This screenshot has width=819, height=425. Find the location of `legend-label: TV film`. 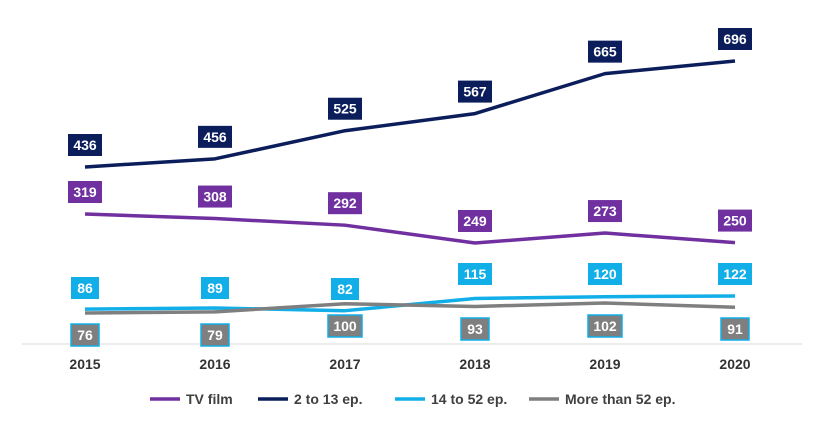

legend-label: TV film is located at coordinates (209, 399).